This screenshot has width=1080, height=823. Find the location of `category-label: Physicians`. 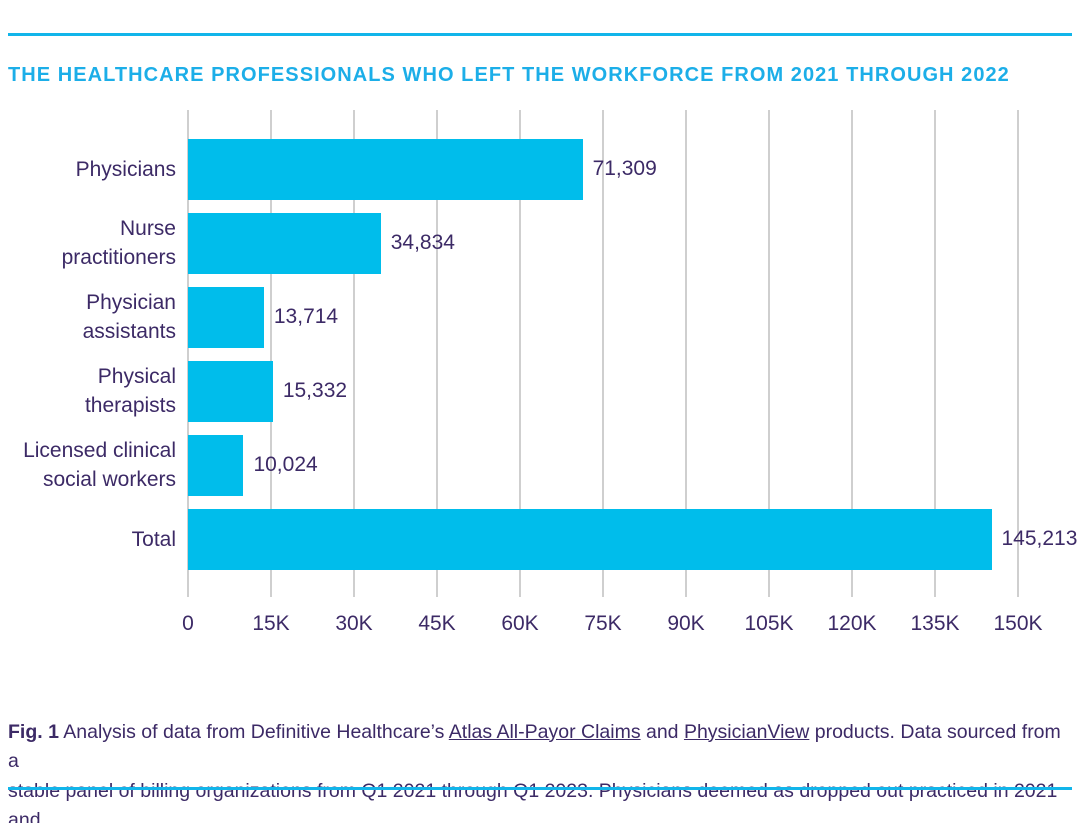

category-label: Physicians is located at coordinates (88, 169).